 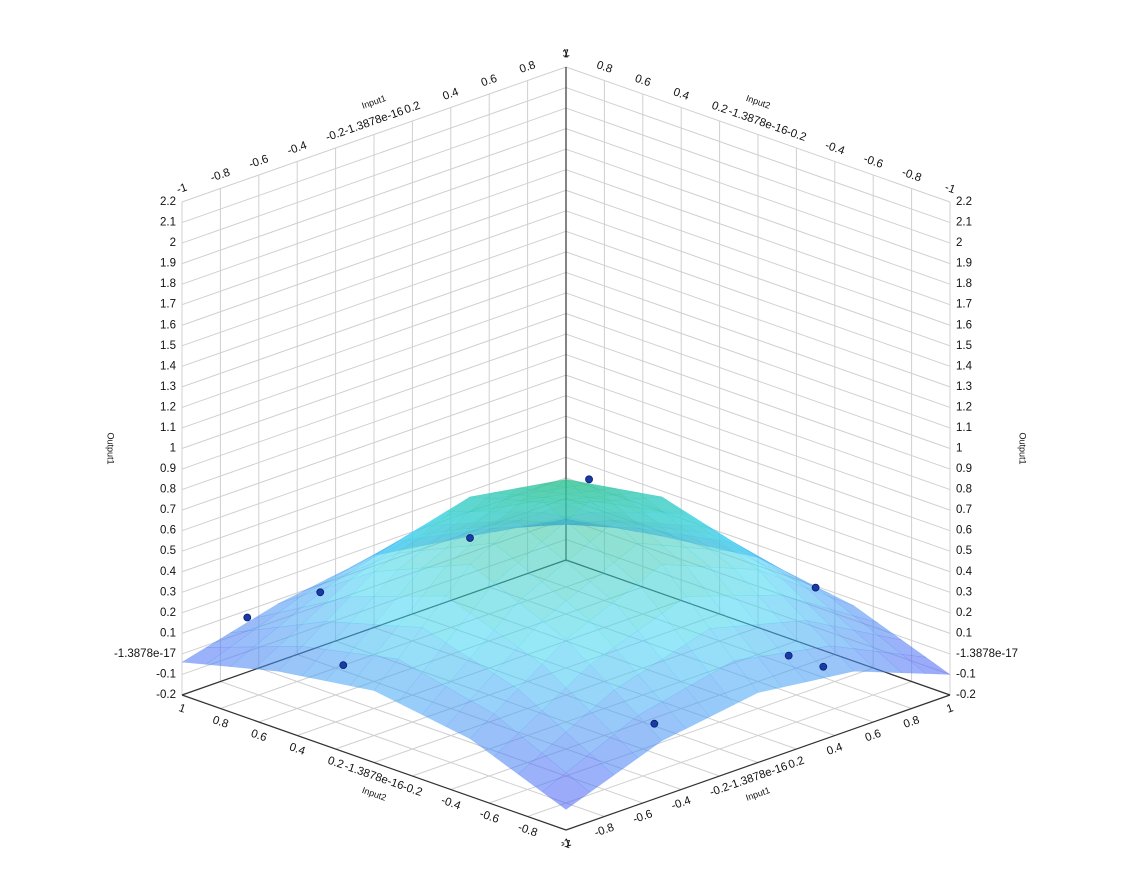 What do you see at coordinates (964, 633) in the screenshot?
I see `z-tick-label: 0.1` at bounding box center [964, 633].